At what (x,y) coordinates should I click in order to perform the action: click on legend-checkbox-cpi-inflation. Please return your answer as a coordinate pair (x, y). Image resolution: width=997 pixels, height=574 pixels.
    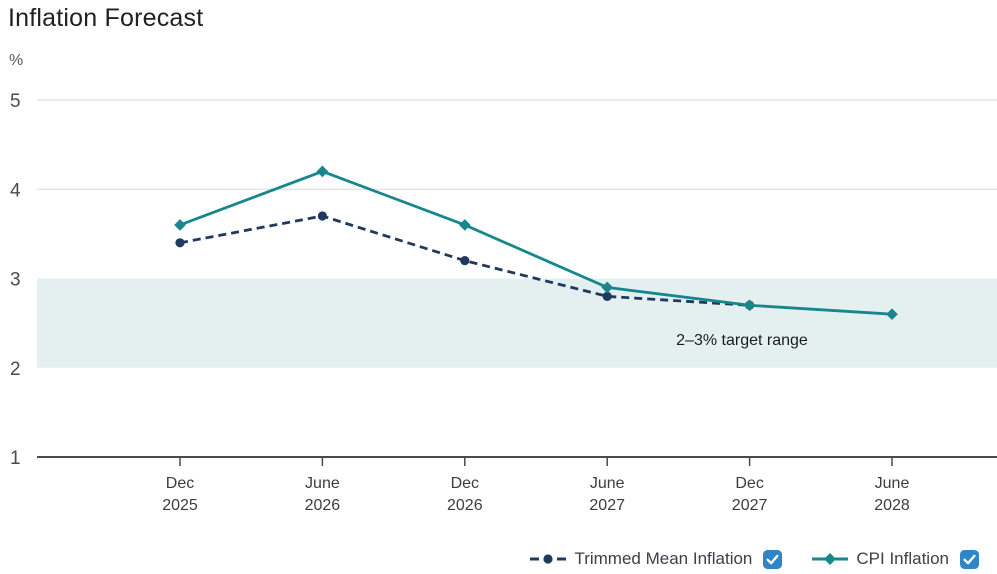
    Looking at the image, I should click on (969, 559).